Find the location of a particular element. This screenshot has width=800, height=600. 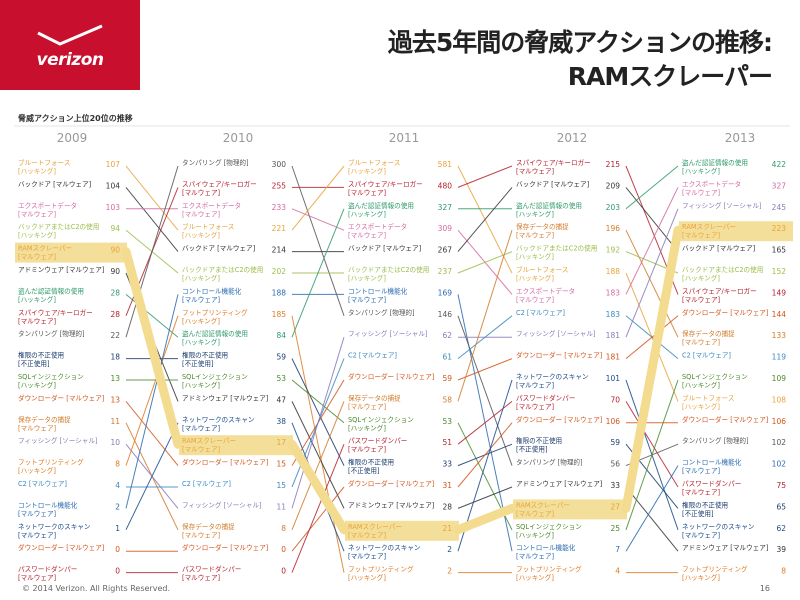

threat-value: 309 is located at coordinates (445, 228).